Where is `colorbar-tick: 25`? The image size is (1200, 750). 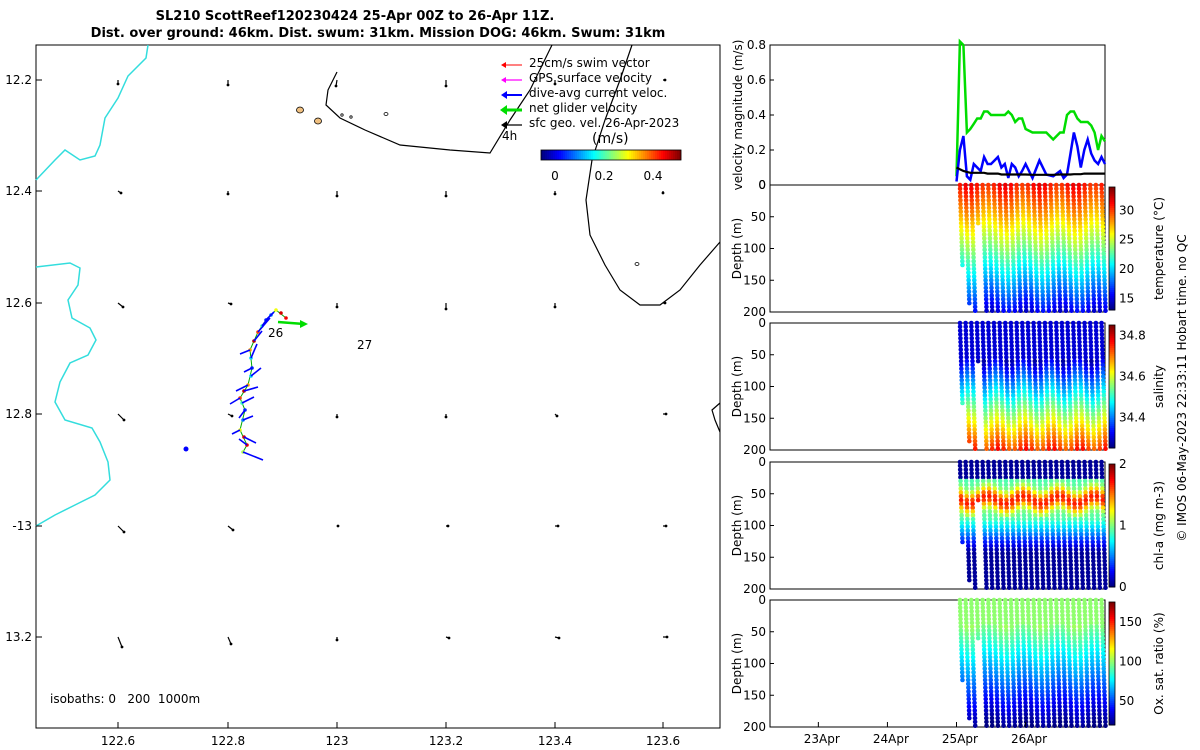
colorbar-tick: 25 is located at coordinates (1126, 240).